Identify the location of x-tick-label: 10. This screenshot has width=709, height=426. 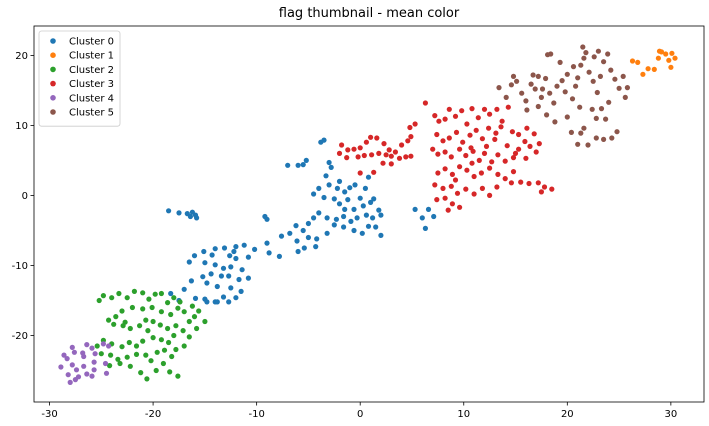
(463, 414).